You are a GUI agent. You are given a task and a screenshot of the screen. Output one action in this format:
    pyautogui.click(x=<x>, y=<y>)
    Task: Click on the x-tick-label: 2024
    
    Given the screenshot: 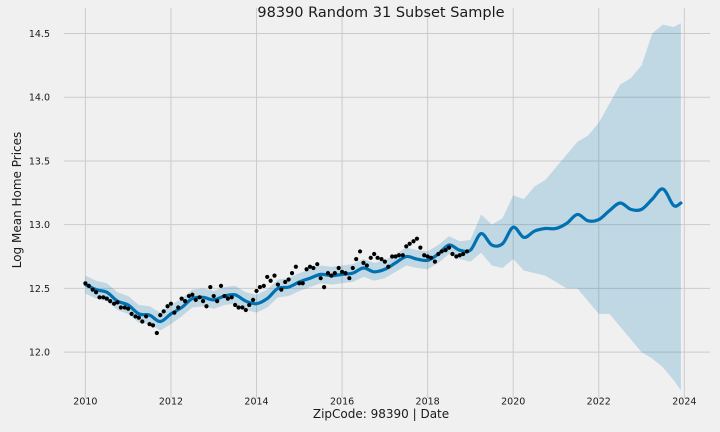 What is the action you would take?
    pyautogui.click(x=684, y=402)
    